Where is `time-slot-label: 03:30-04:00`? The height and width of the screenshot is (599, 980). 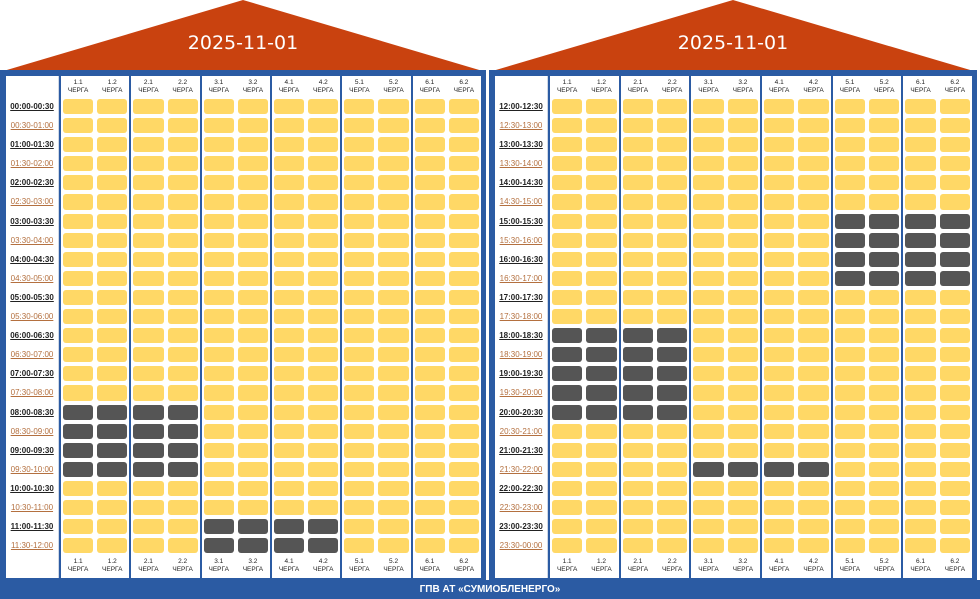 time-slot-label: 03:30-04:00 is located at coordinates (32, 240).